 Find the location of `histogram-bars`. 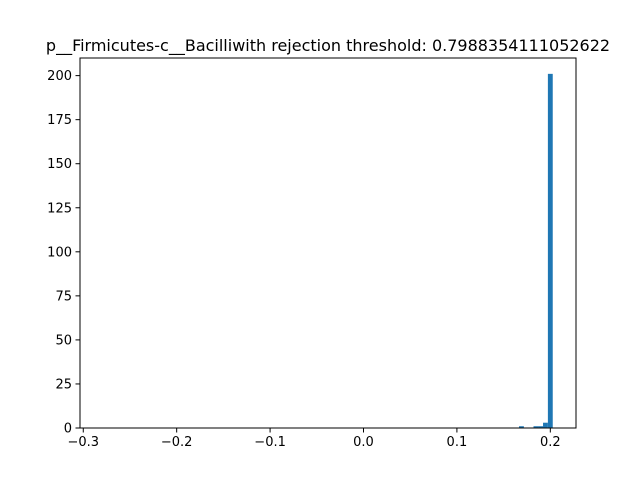

histogram-bars is located at coordinates (536, 250).